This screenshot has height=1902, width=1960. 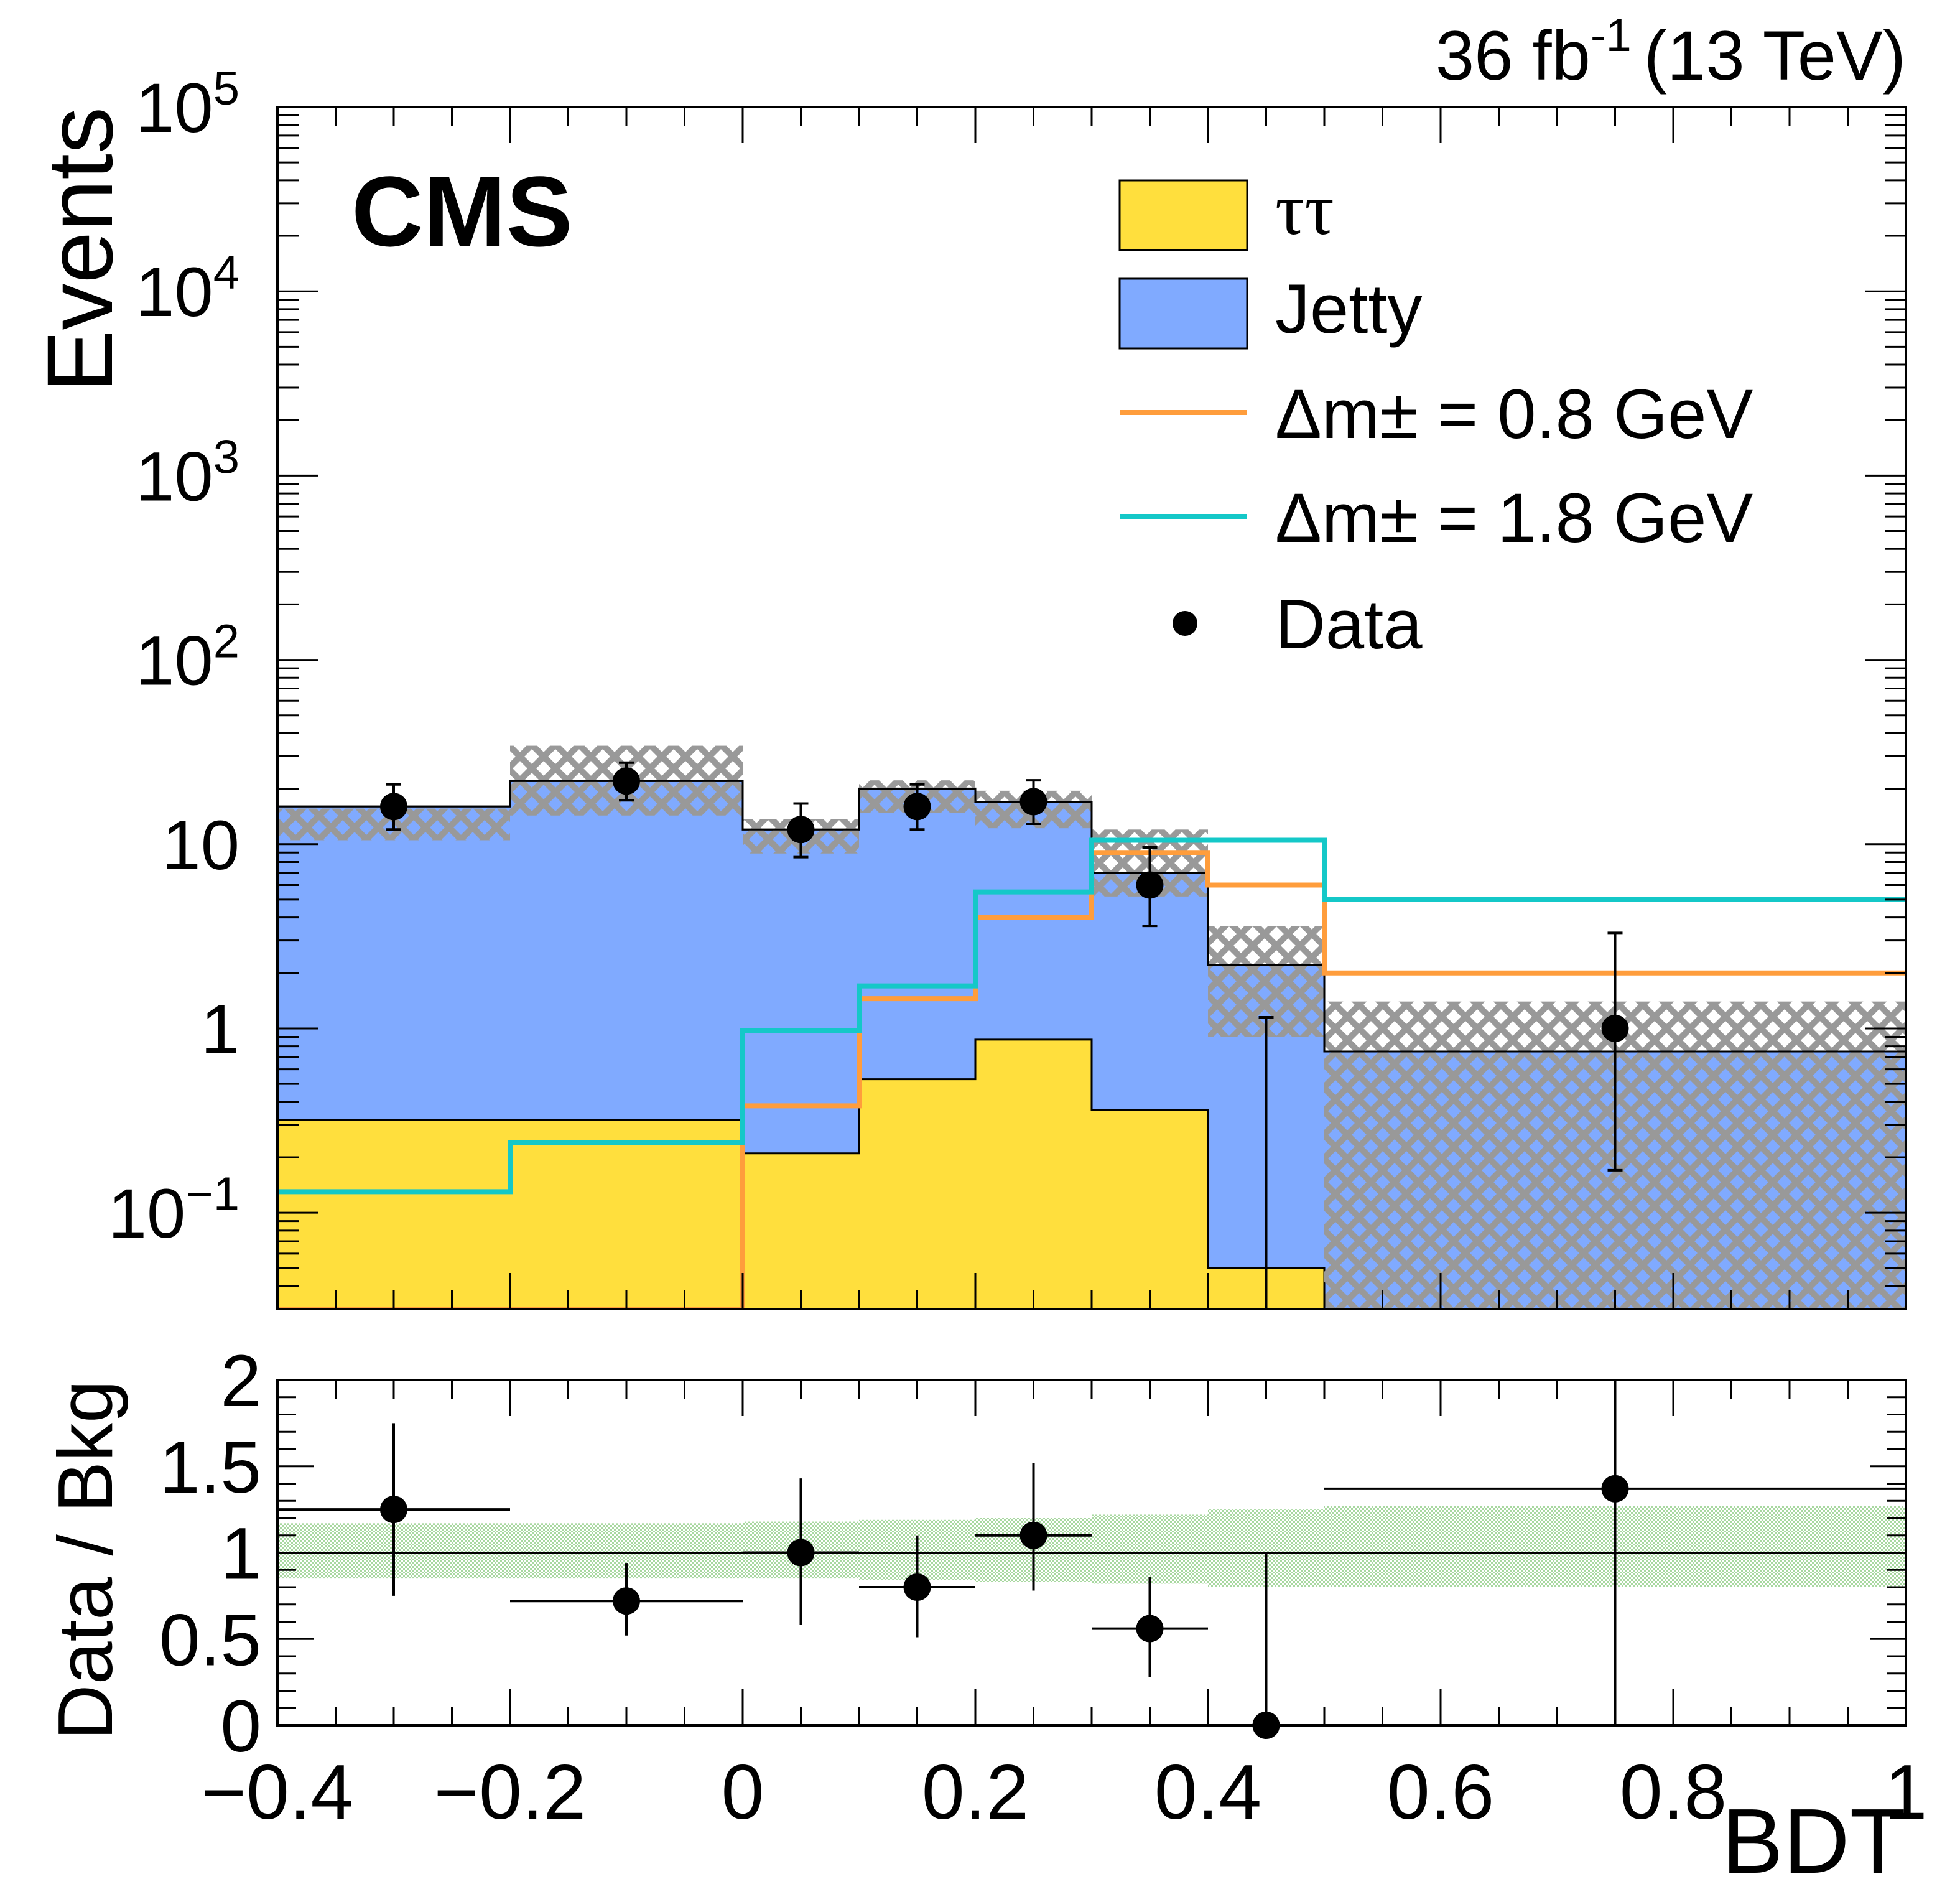 What do you see at coordinates (1183, 215) in the screenshot?
I see `legend-swatch-tautau` at bounding box center [1183, 215].